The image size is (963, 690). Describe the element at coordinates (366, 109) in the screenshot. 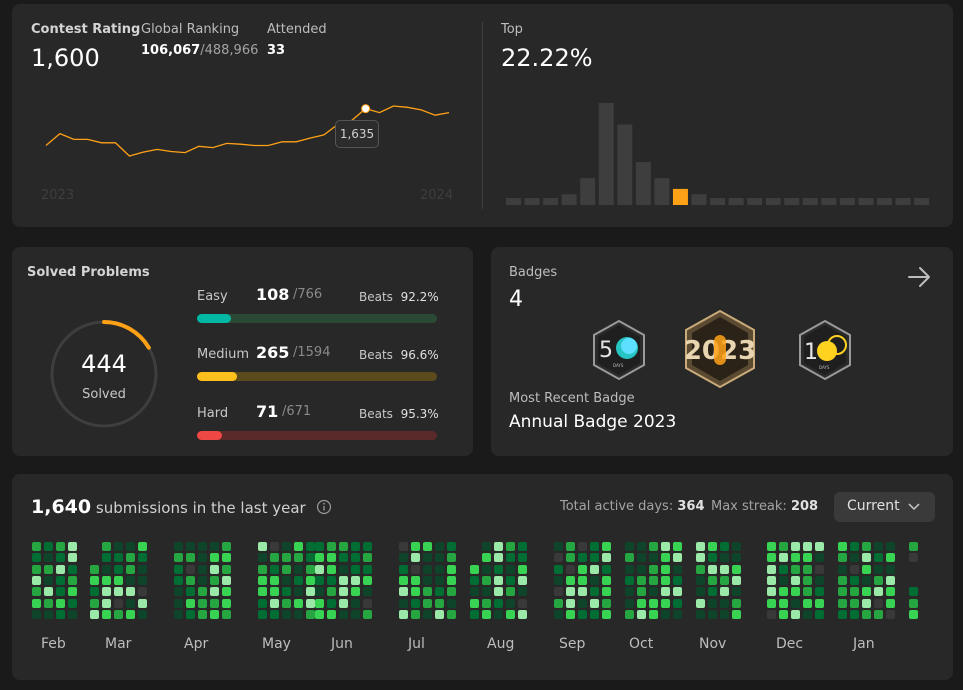

I see `rating-highlight-point` at that location.